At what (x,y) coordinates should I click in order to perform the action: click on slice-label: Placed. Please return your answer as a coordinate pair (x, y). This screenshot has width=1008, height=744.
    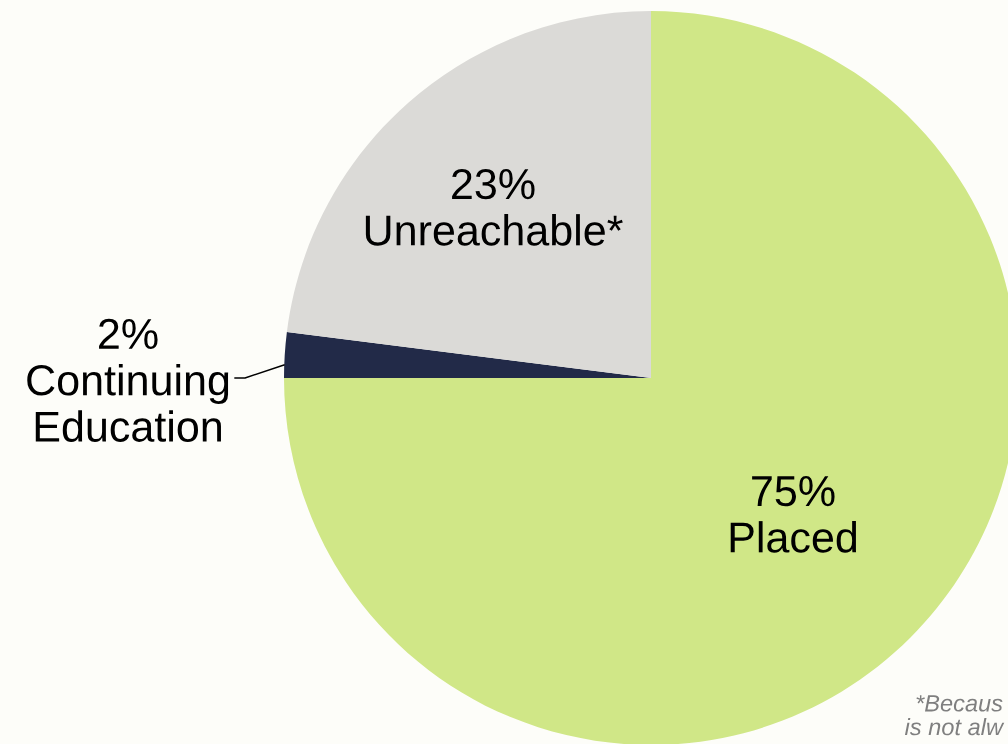
    Looking at the image, I should click on (793, 537).